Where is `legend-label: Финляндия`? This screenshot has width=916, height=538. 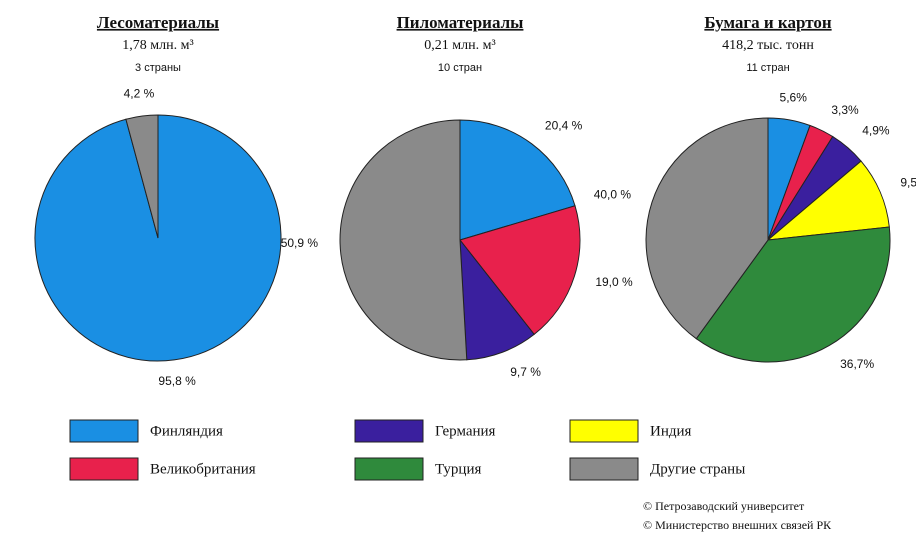 legend-label: Финляндия is located at coordinates (186, 431).